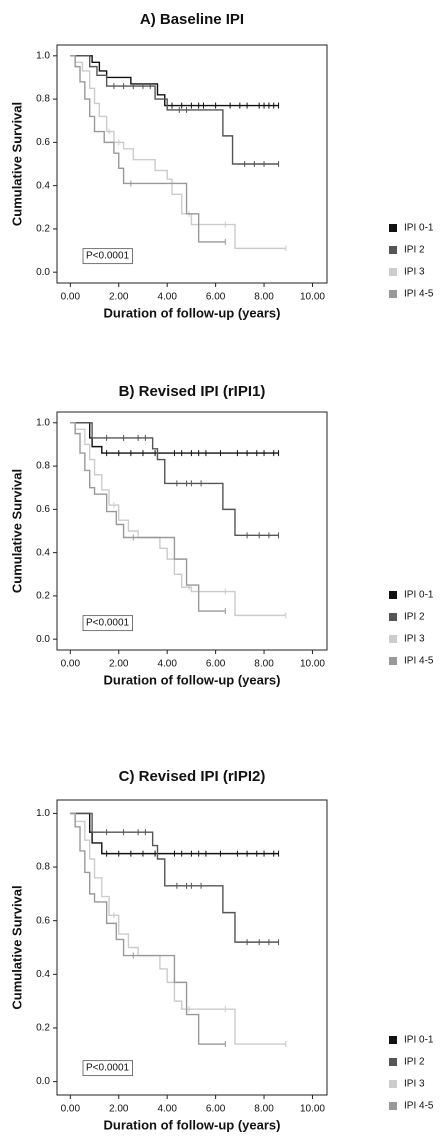 The image size is (447, 1139). What do you see at coordinates (192, 391) in the screenshot?
I see `chart-title: B) Revised IPI (rIPI1)` at bounding box center [192, 391].